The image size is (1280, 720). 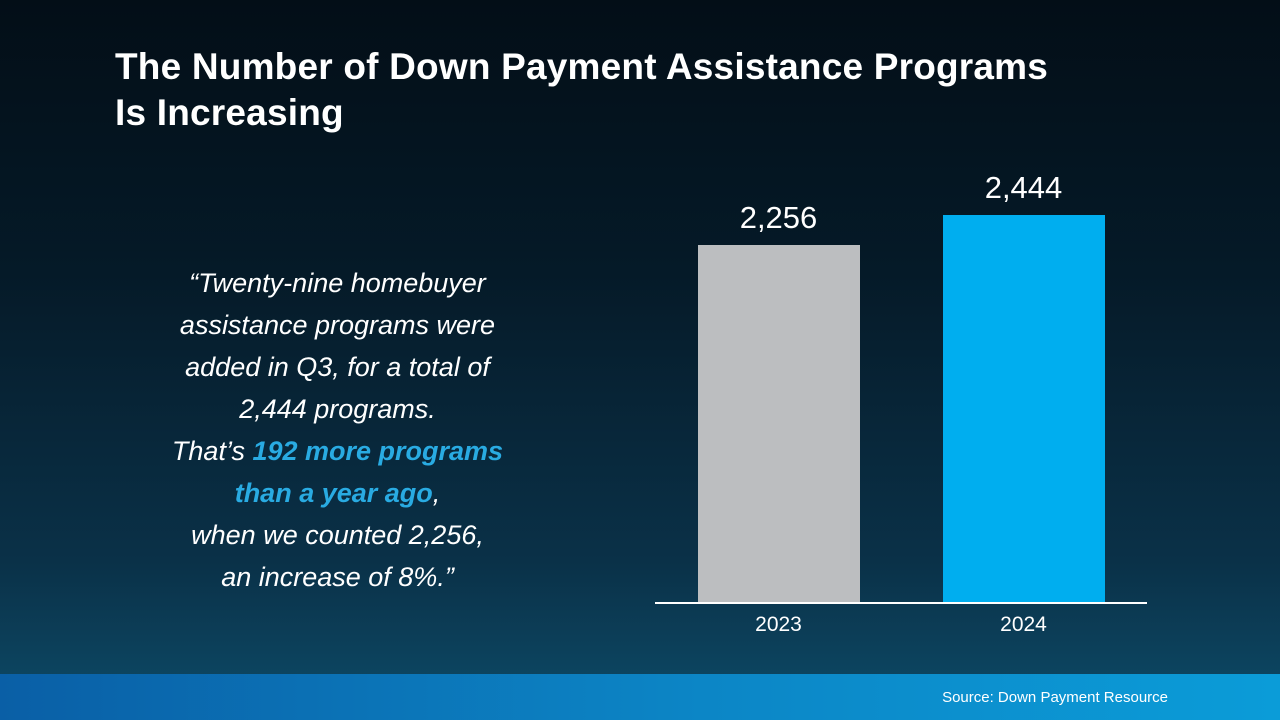 What do you see at coordinates (212, 451) in the screenshot?
I see `quote-text: That’s` at bounding box center [212, 451].